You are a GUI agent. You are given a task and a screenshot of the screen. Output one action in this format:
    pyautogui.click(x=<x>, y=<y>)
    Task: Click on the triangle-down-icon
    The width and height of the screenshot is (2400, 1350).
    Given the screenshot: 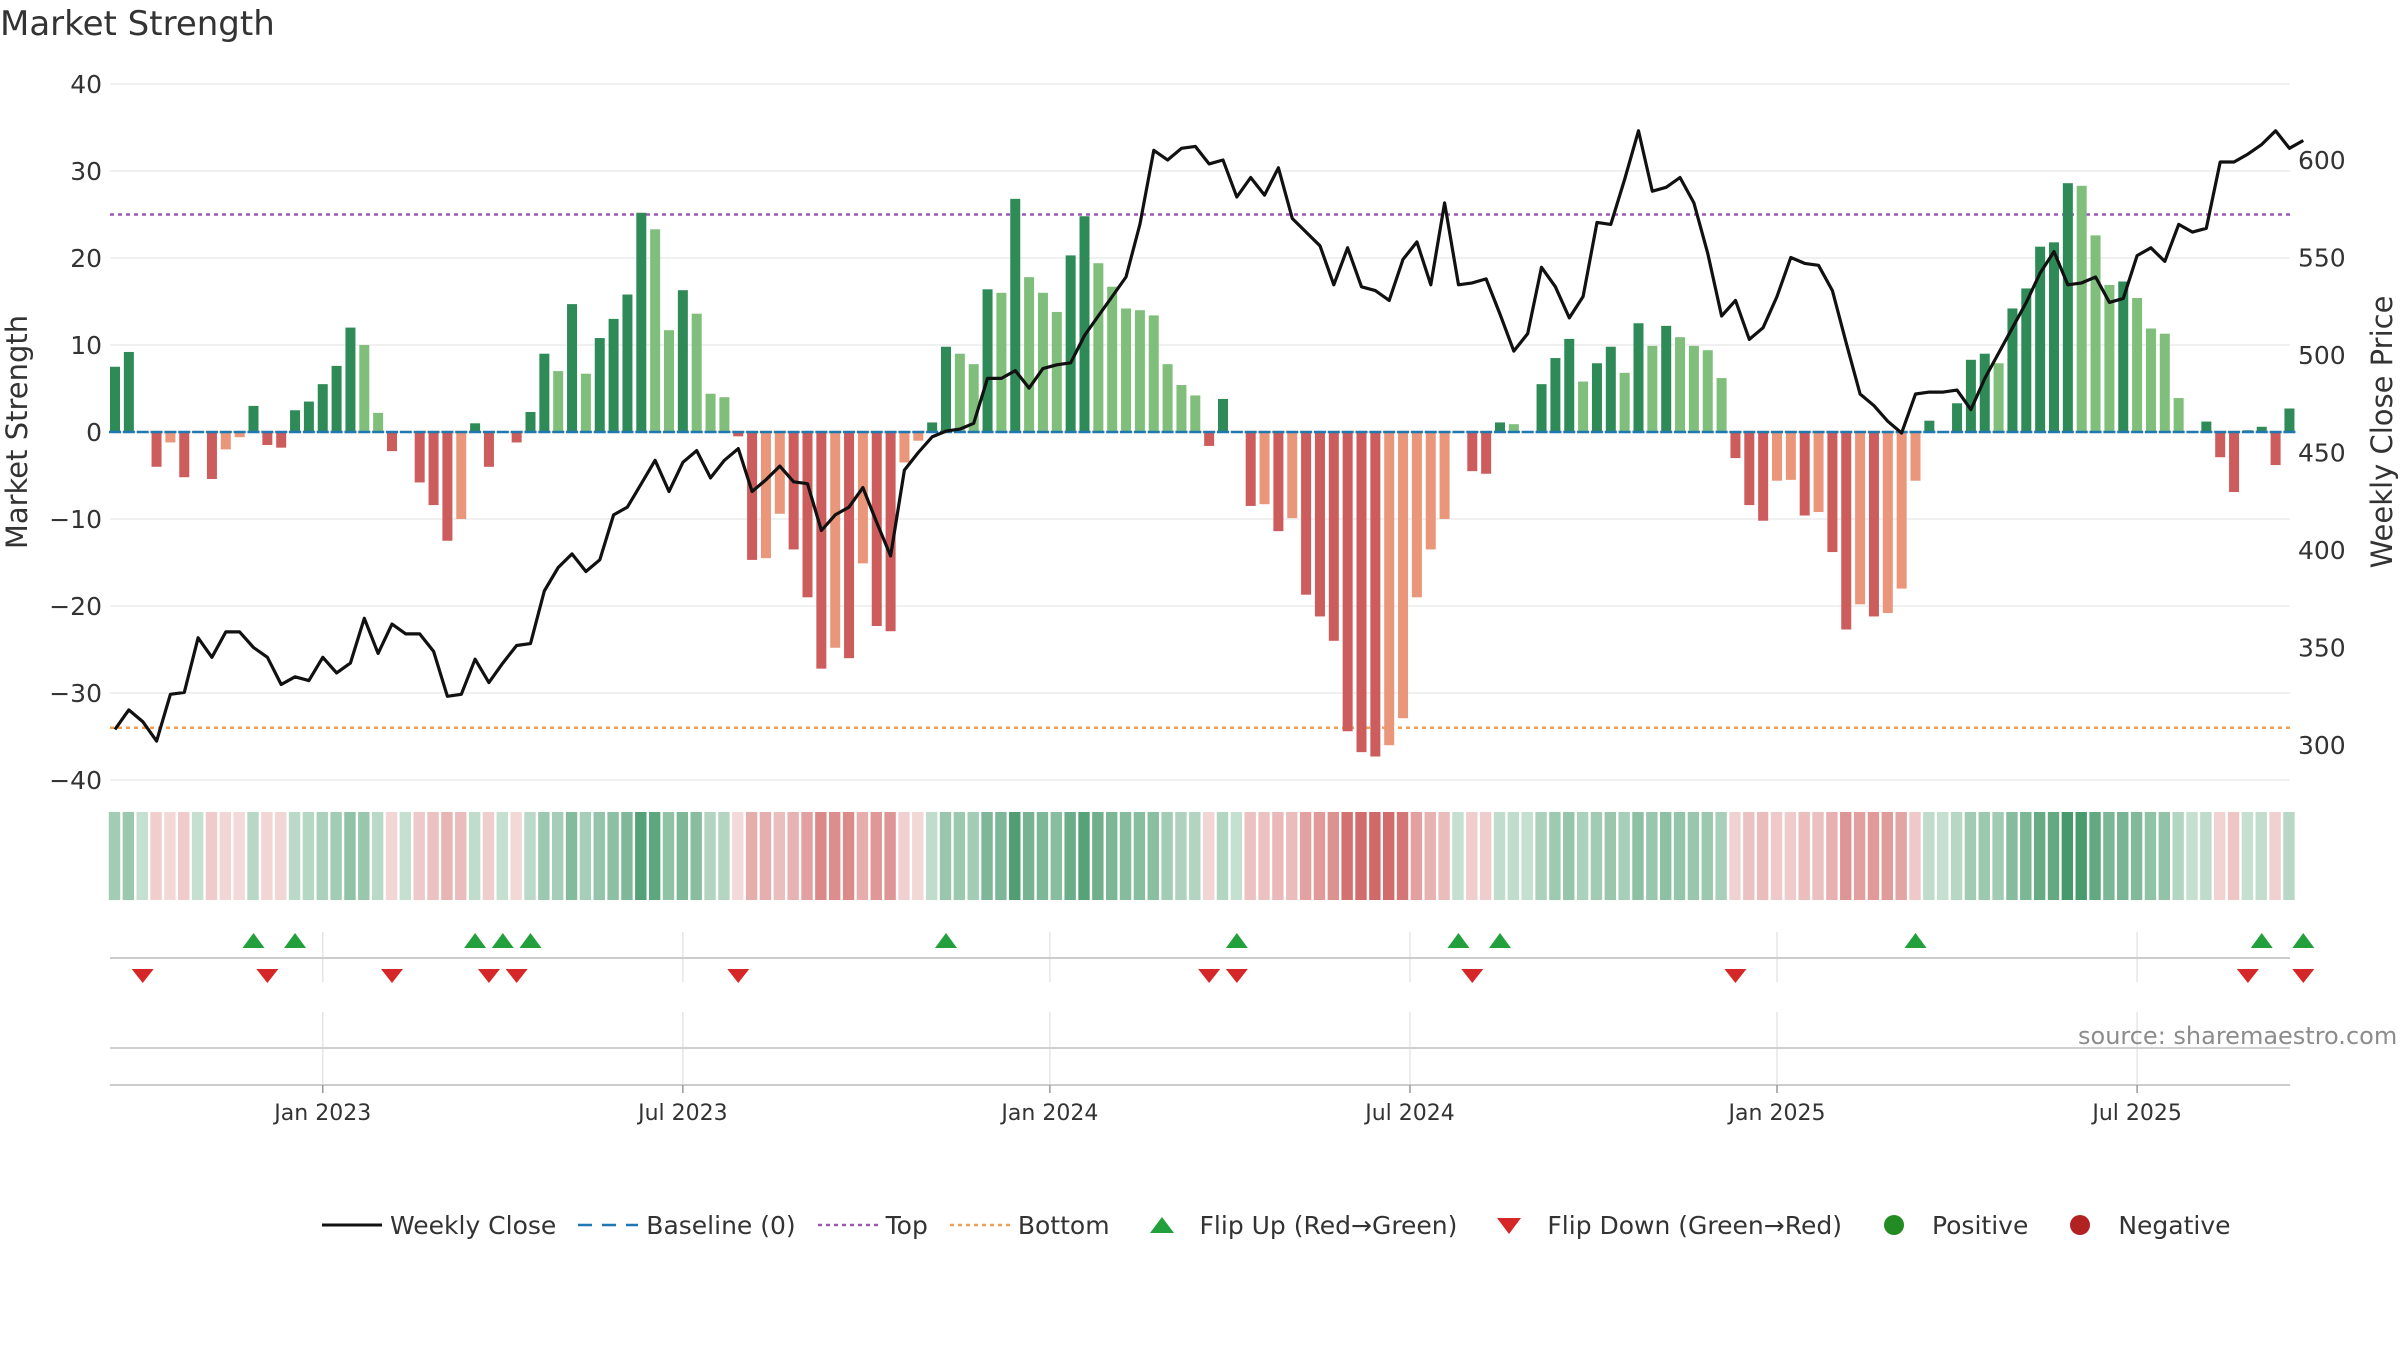 What is the action you would take?
    pyautogui.click(x=1509, y=1225)
    